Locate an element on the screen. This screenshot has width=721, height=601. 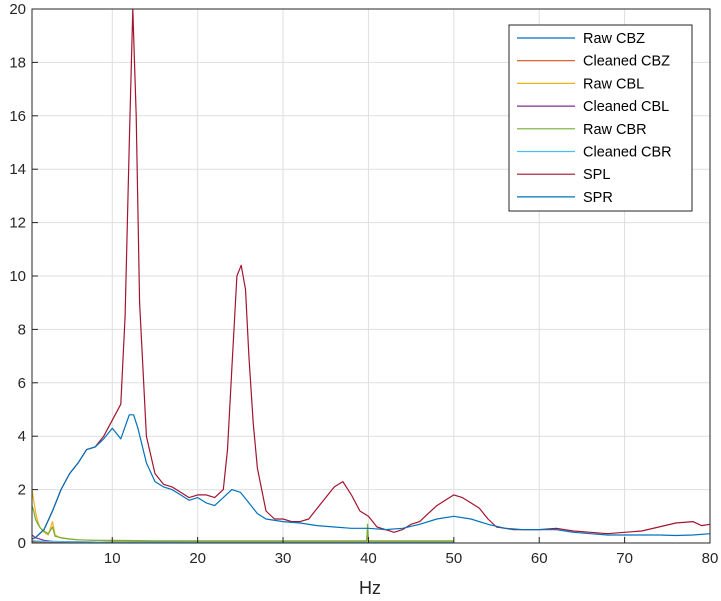
y-tick-label: 4 is located at coordinates (22, 436).